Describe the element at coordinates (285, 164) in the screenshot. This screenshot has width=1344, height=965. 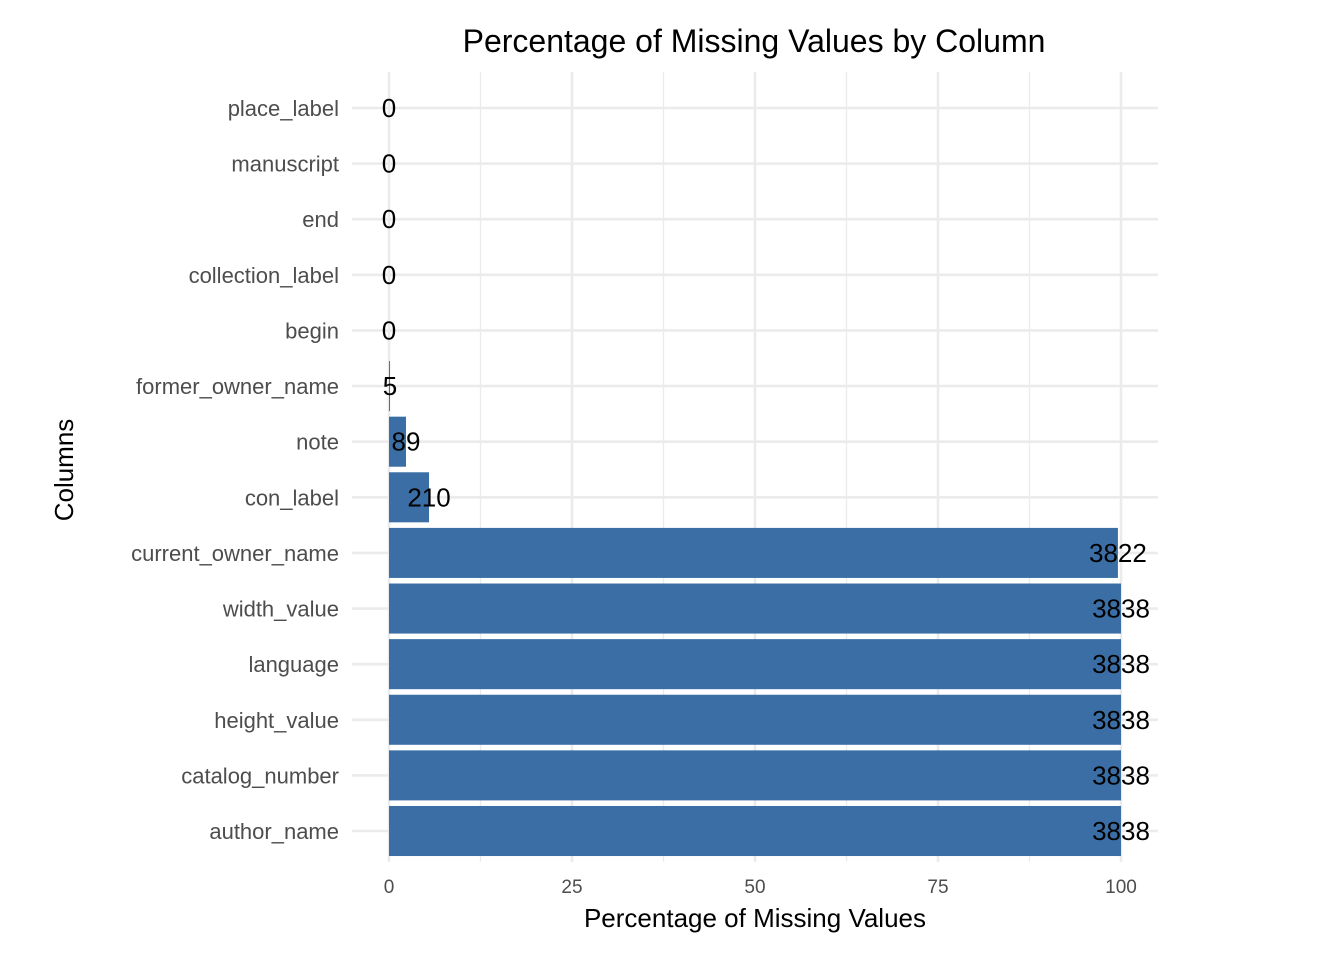
I see `y-tick-label-manuscript: manuscript` at that location.